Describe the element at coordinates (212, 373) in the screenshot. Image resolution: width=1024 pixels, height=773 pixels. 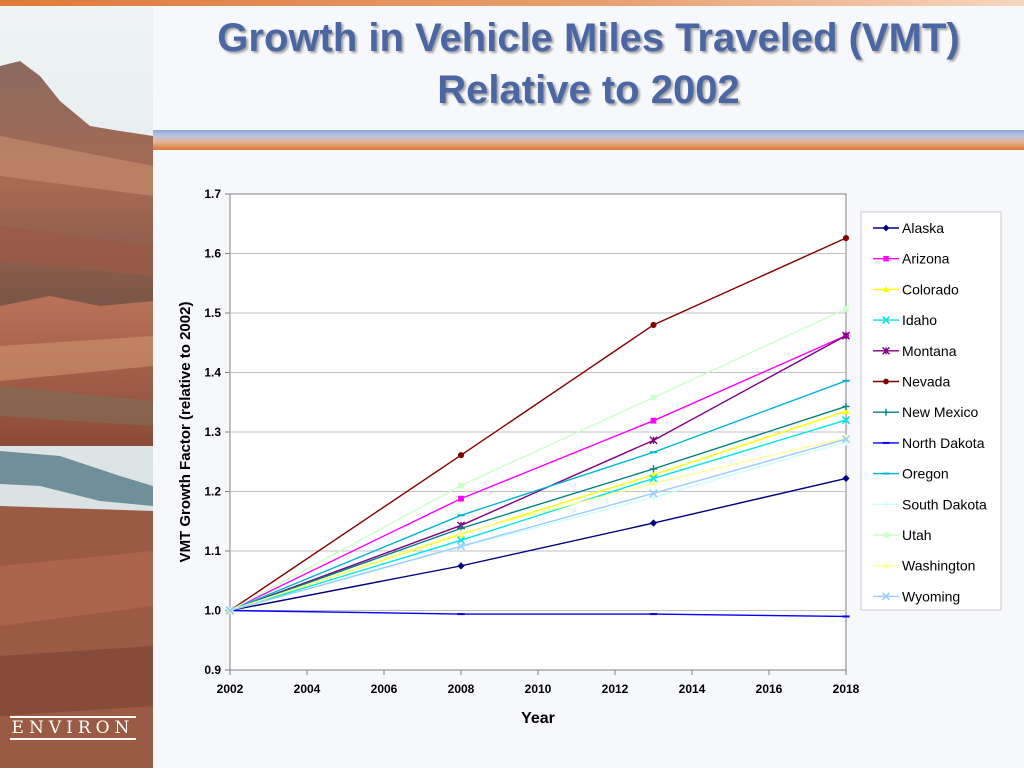
I see `y-tick-label: 1.4` at that location.